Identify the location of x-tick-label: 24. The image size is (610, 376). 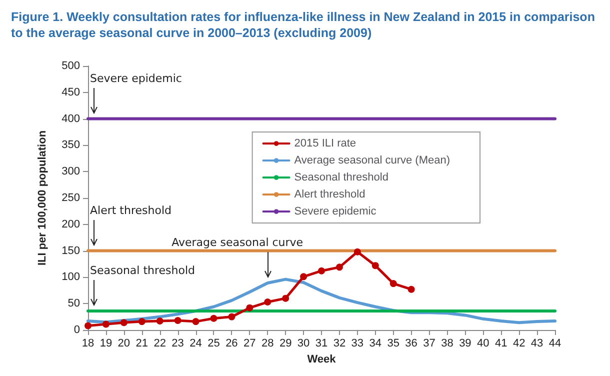
(196, 344).